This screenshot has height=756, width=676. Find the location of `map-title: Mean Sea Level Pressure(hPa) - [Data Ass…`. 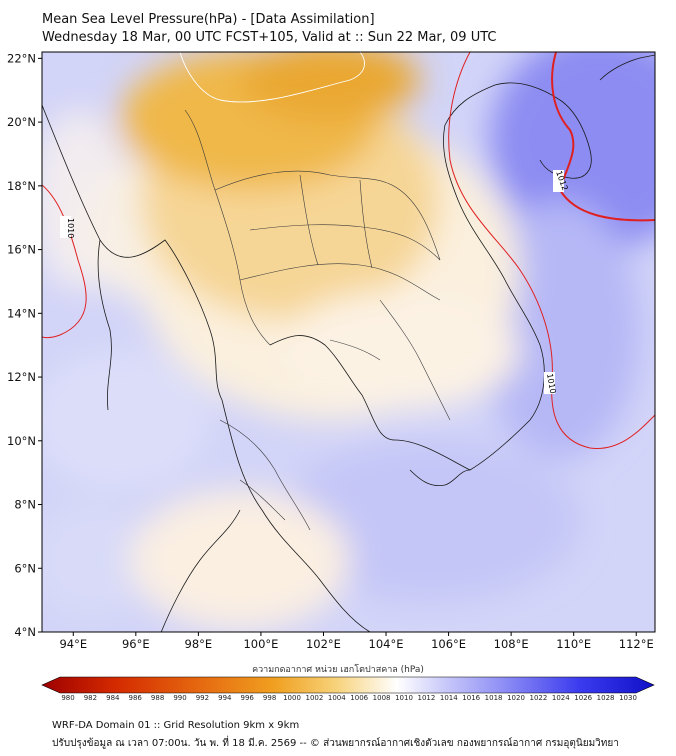

map-title: Mean Sea Level Pressure(hPa) - [Data Ass… is located at coordinates (208, 19).